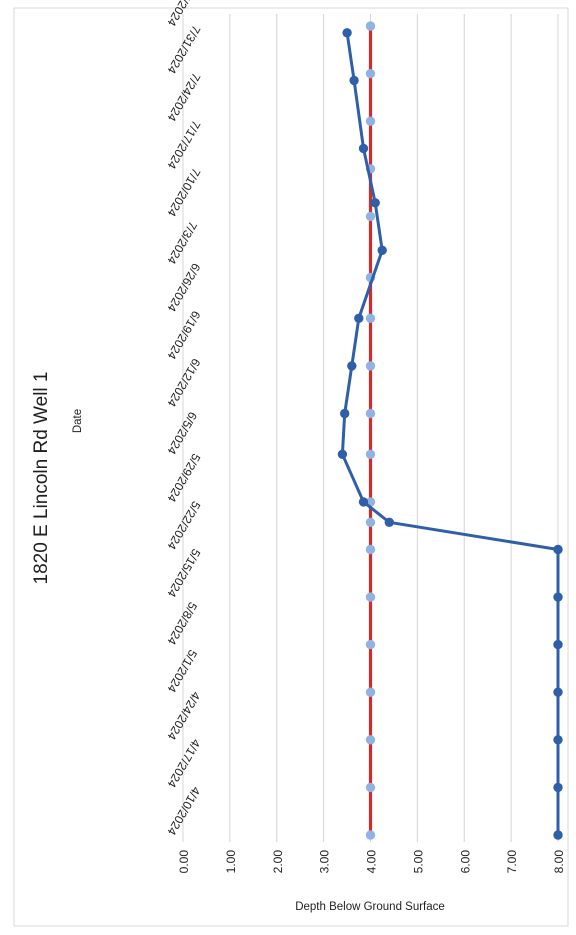 This screenshot has width=576, height=935. I want to click on chart-title: 1820 E Lincoln Rd Well 1, so click(41, 478).